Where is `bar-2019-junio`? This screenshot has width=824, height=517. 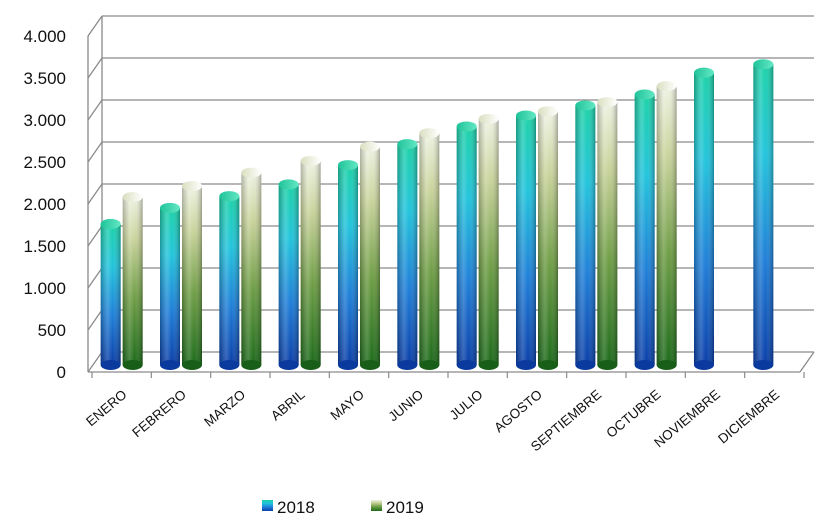 bar-2019-junio is located at coordinates (429, 249).